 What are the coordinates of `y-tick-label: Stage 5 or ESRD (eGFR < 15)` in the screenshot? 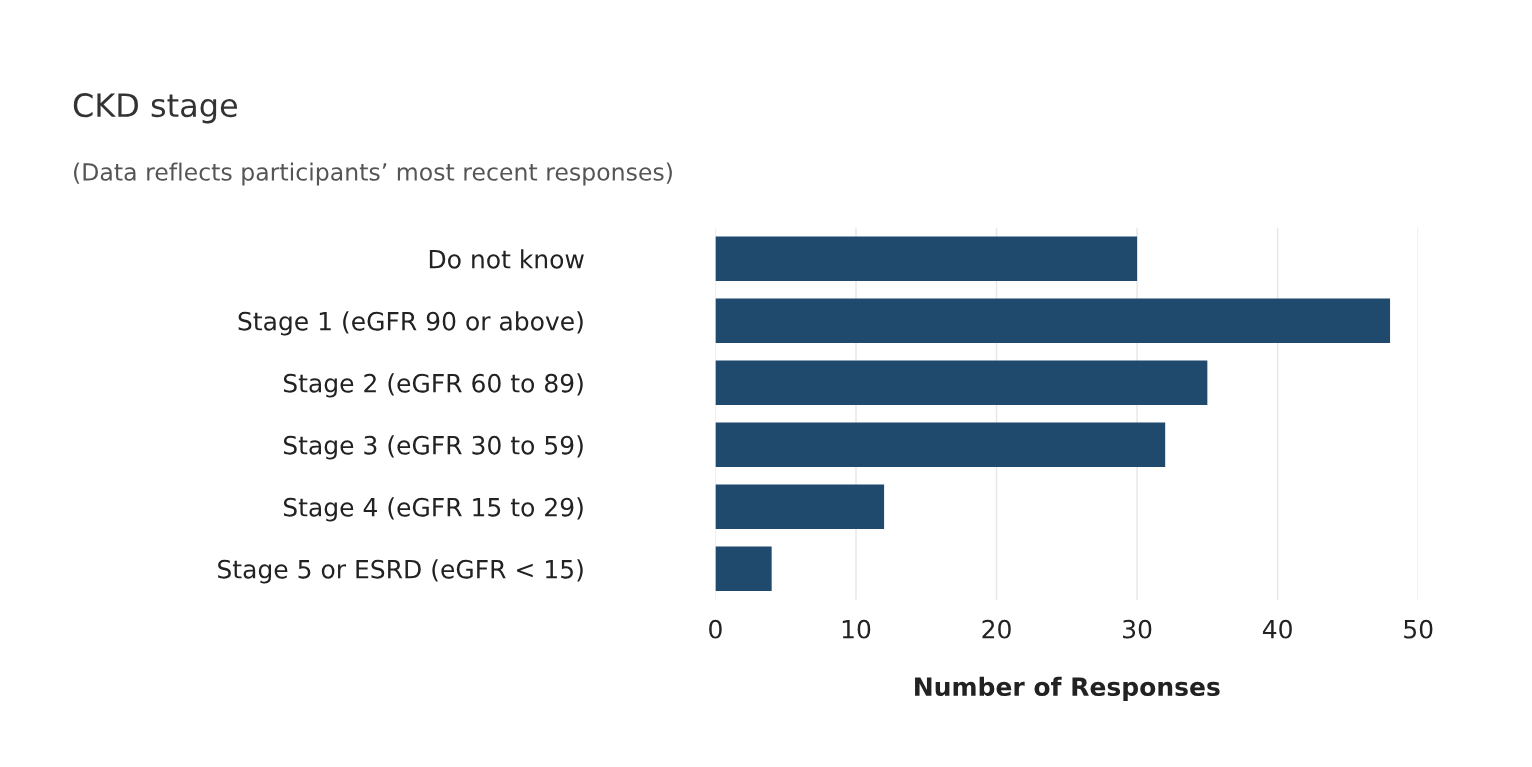 It's located at (400, 571).